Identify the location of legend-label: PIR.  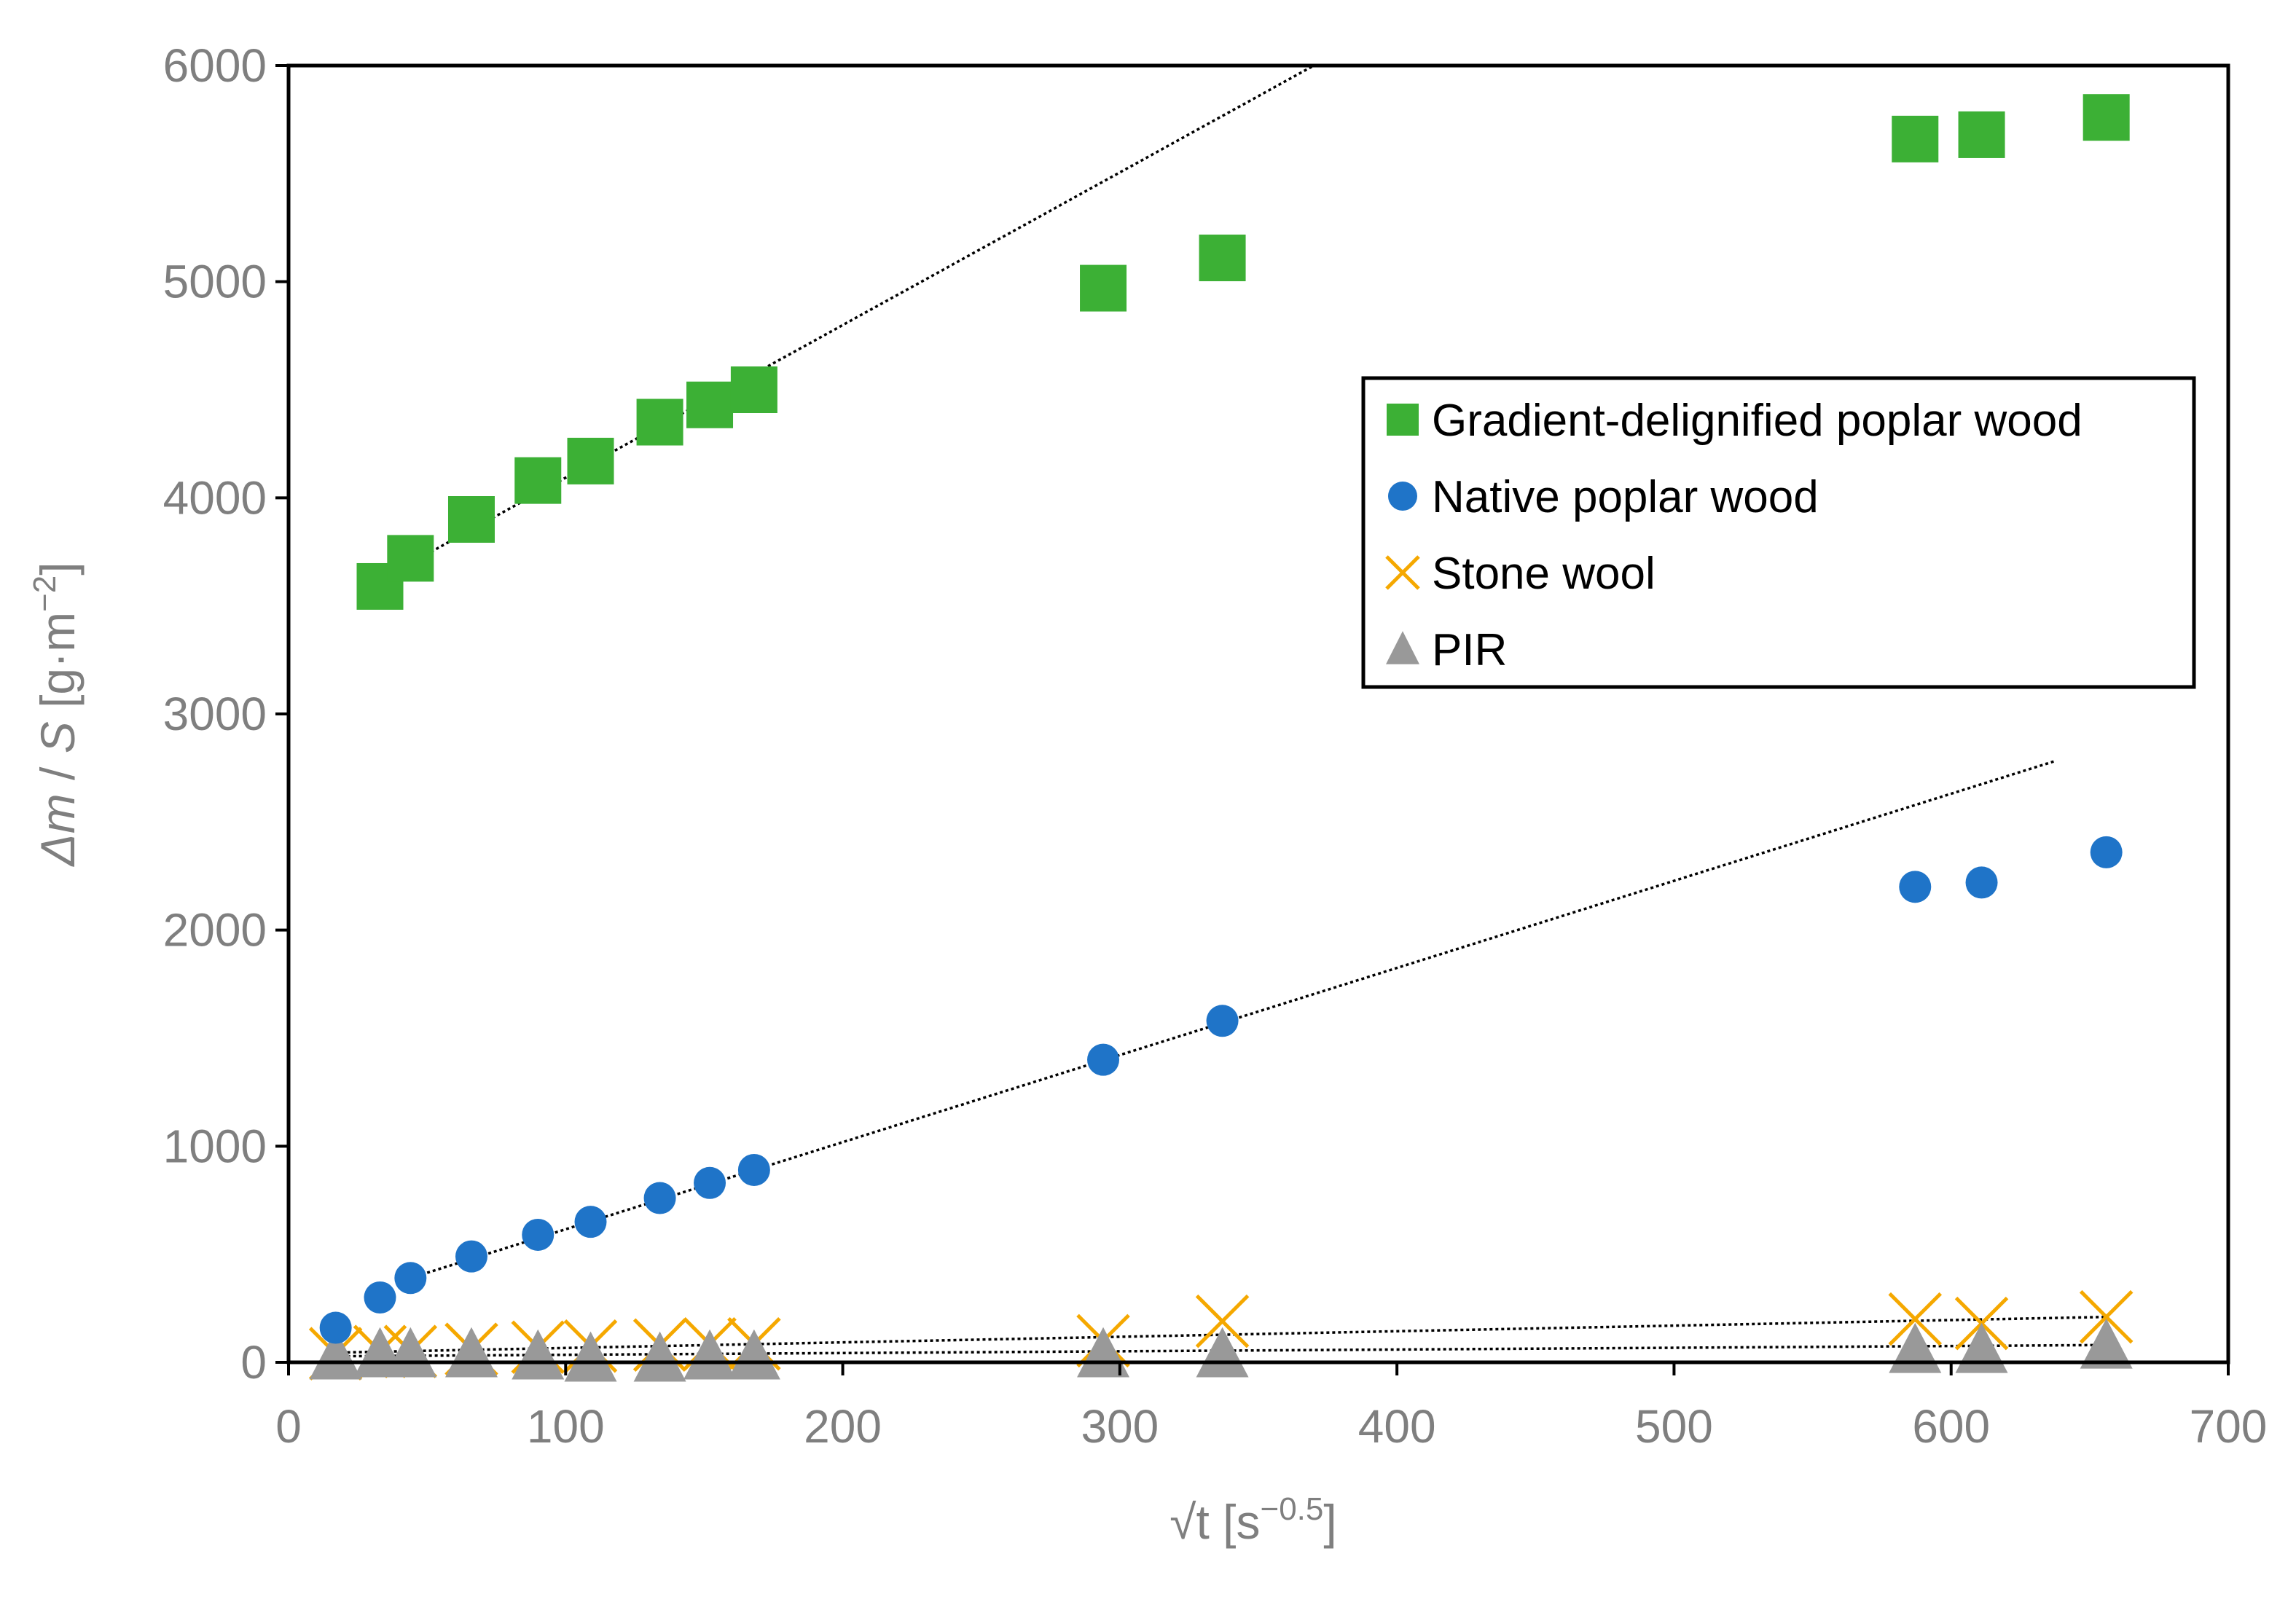
(1469, 650).